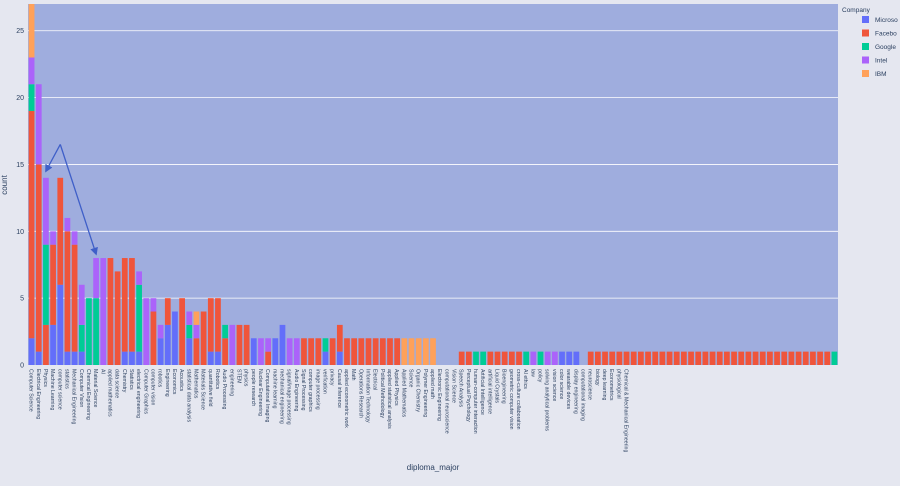 The image size is (900, 486). Describe the element at coordinates (870, 42) in the screenshot. I see `legend: Company Microso Facebo Google Intel IBM` at that location.